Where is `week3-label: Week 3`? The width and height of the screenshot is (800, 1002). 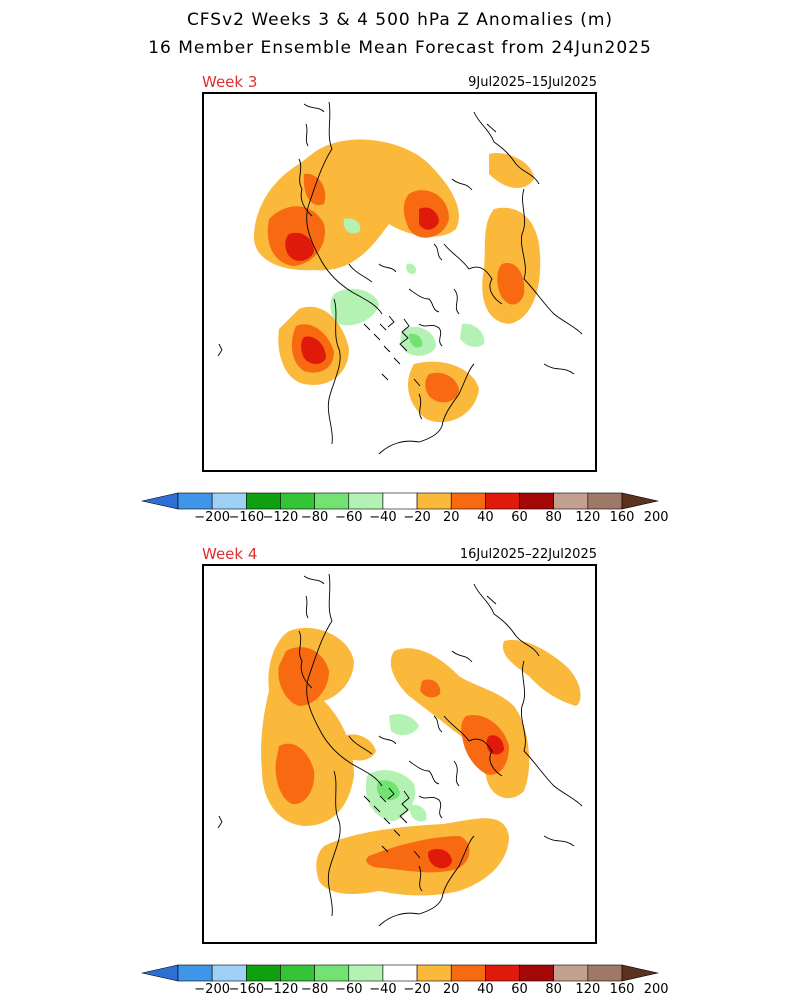 week3-label: Week 3 is located at coordinates (230, 82).